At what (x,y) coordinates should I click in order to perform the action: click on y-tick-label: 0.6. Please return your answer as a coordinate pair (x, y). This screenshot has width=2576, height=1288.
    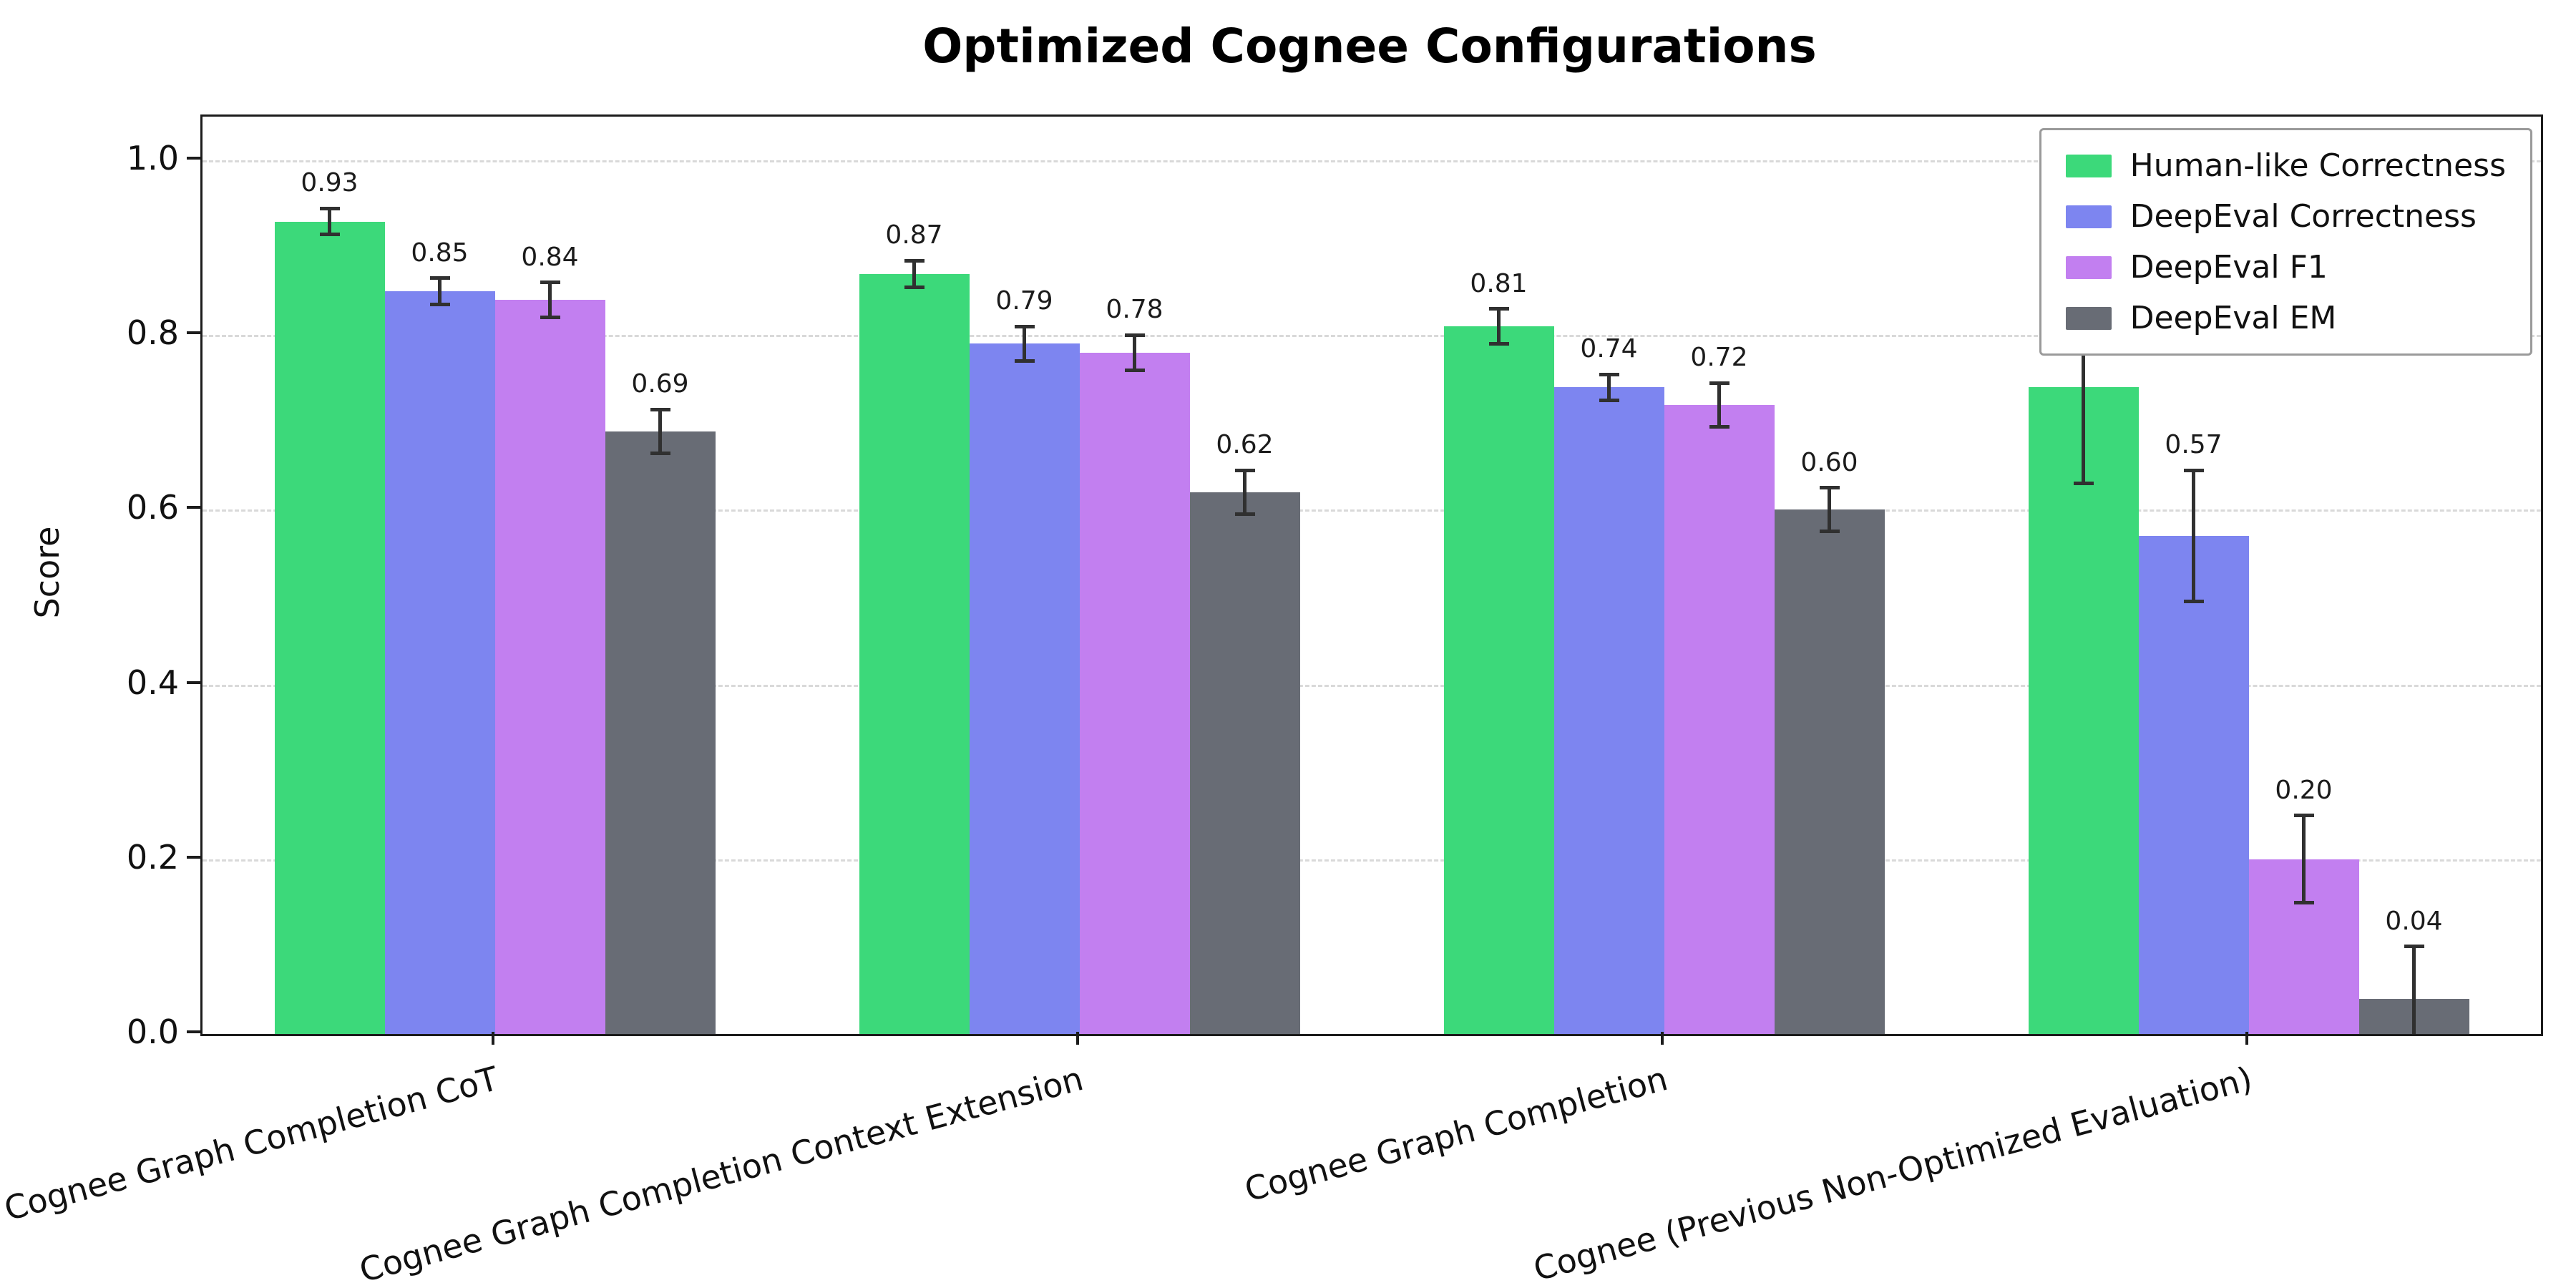
    Looking at the image, I should click on (152, 507).